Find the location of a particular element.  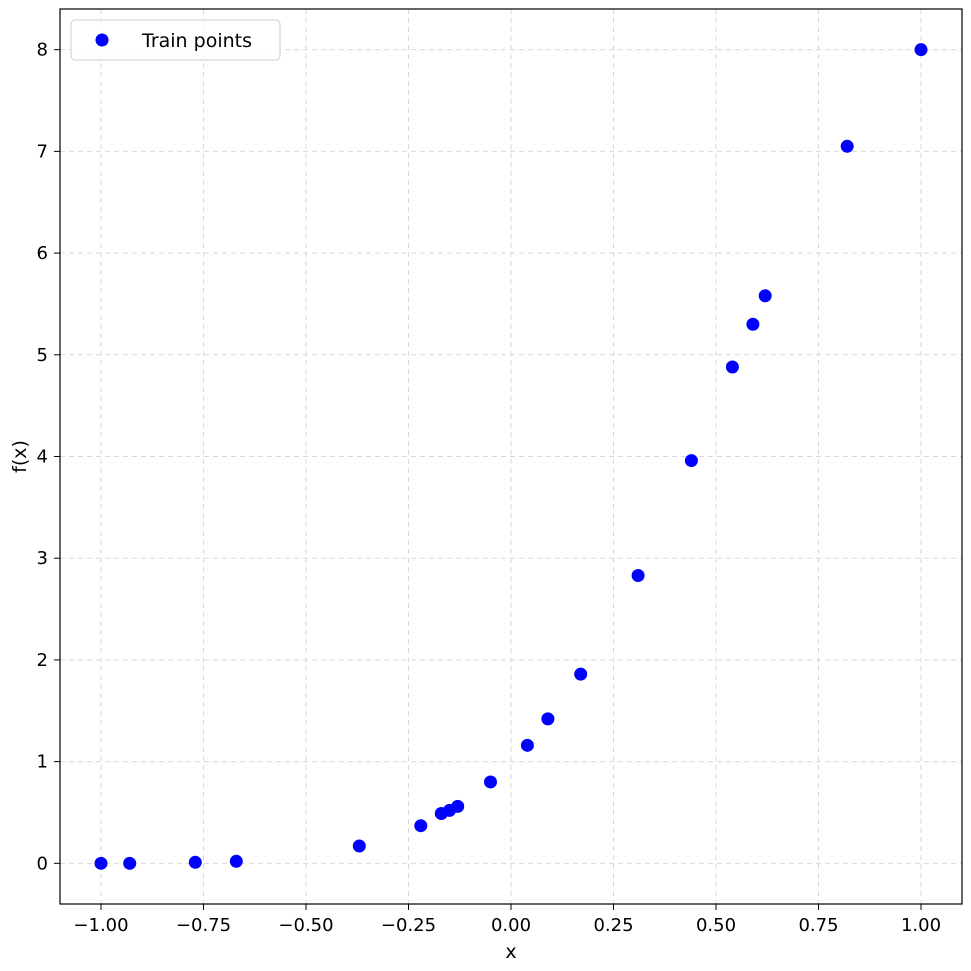

x-tick-label: −0.25 is located at coordinates (408, 925).